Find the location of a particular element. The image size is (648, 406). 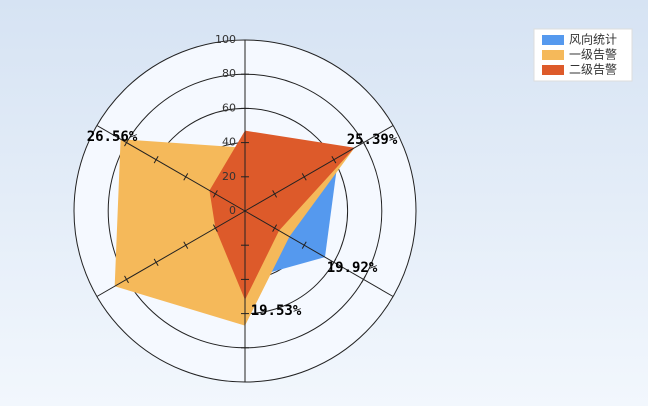

r-tick-label: 80 is located at coordinates (229, 73).